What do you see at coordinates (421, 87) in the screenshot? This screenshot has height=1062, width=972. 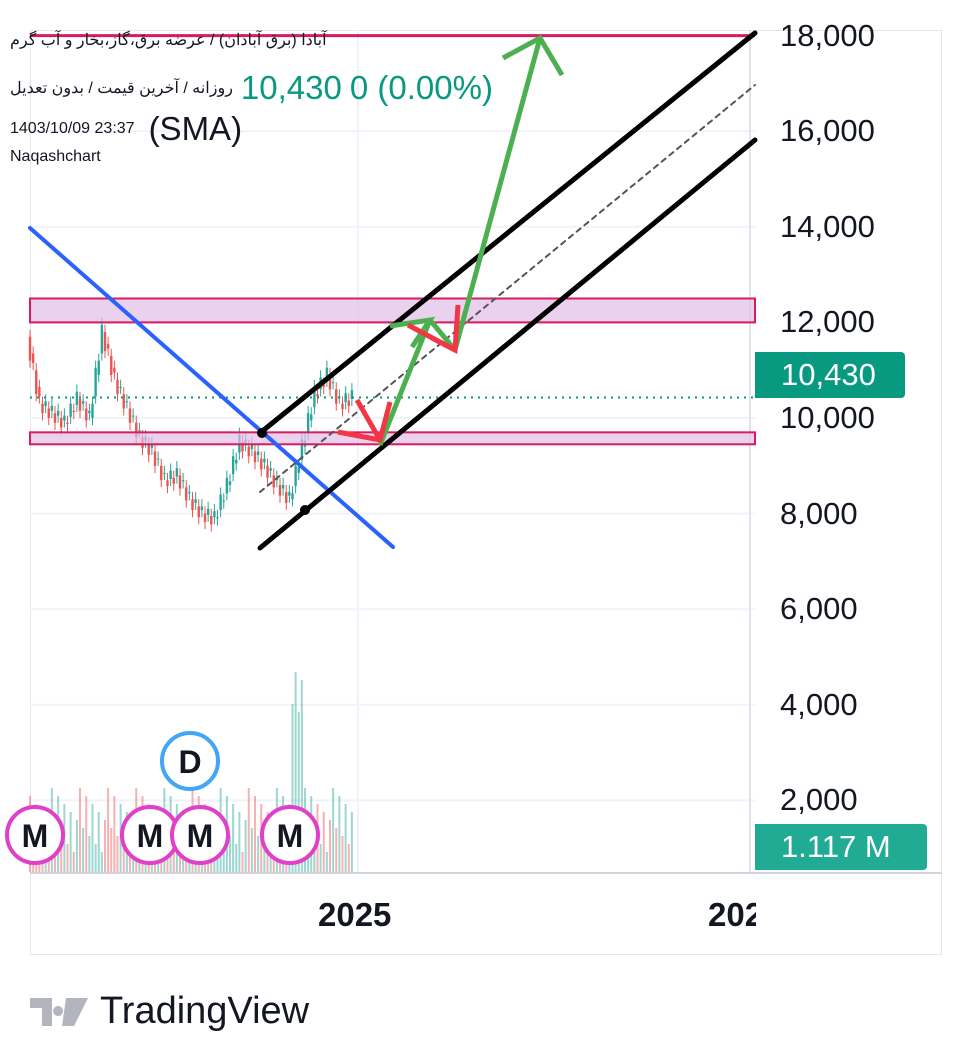 I see `price-change: 0 (0.00%)` at bounding box center [421, 87].